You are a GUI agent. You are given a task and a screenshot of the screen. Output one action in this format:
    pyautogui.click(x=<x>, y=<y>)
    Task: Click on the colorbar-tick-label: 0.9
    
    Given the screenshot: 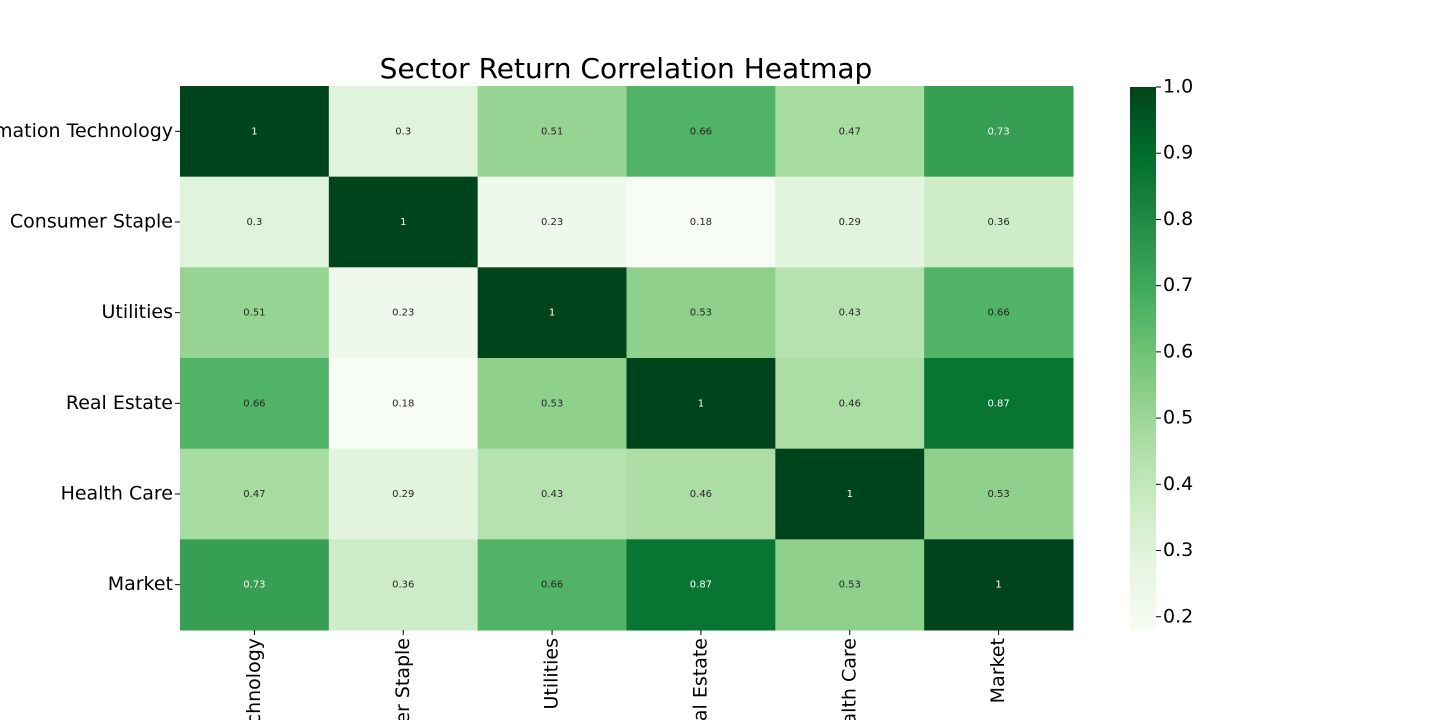 What is the action you would take?
    pyautogui.click(x=1178, y=153)
    